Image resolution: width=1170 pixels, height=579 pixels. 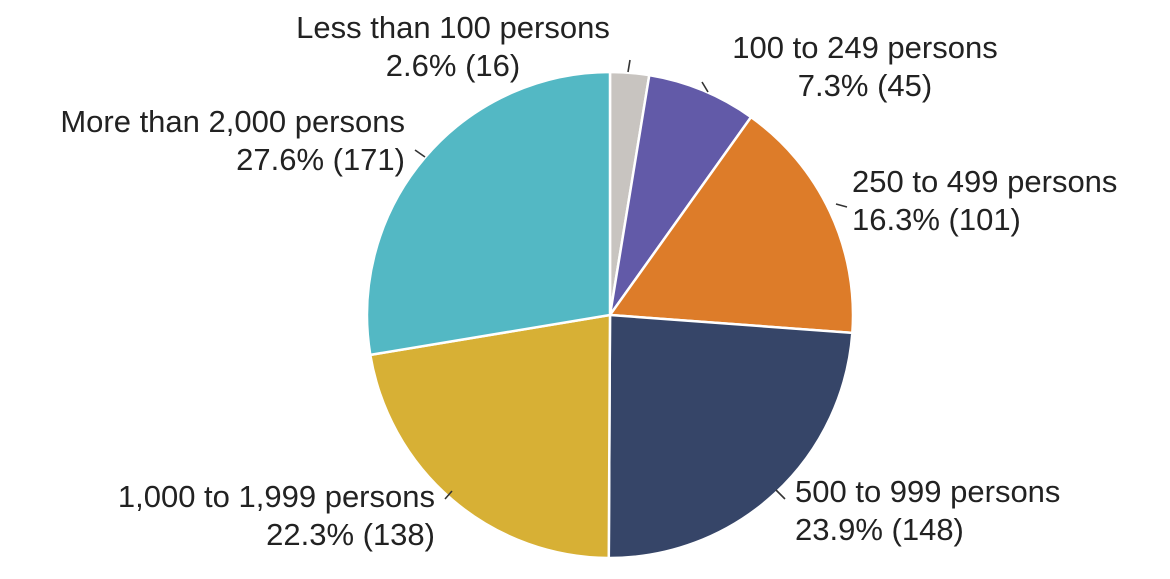 What do you see at coordinates (879, 529) in the screenshot?
I see `slice-value-label: 23.9% (148)` at bounding box center [879, 529].